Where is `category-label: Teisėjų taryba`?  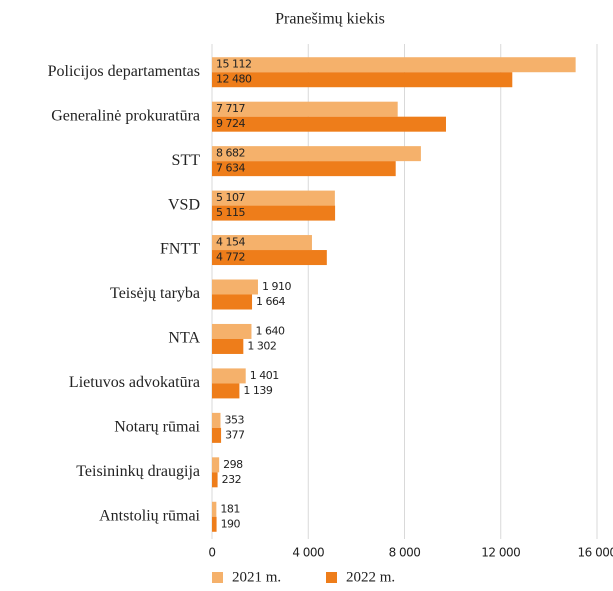 category-label: Teisėjų taryba is located at coordinates (155, 293).